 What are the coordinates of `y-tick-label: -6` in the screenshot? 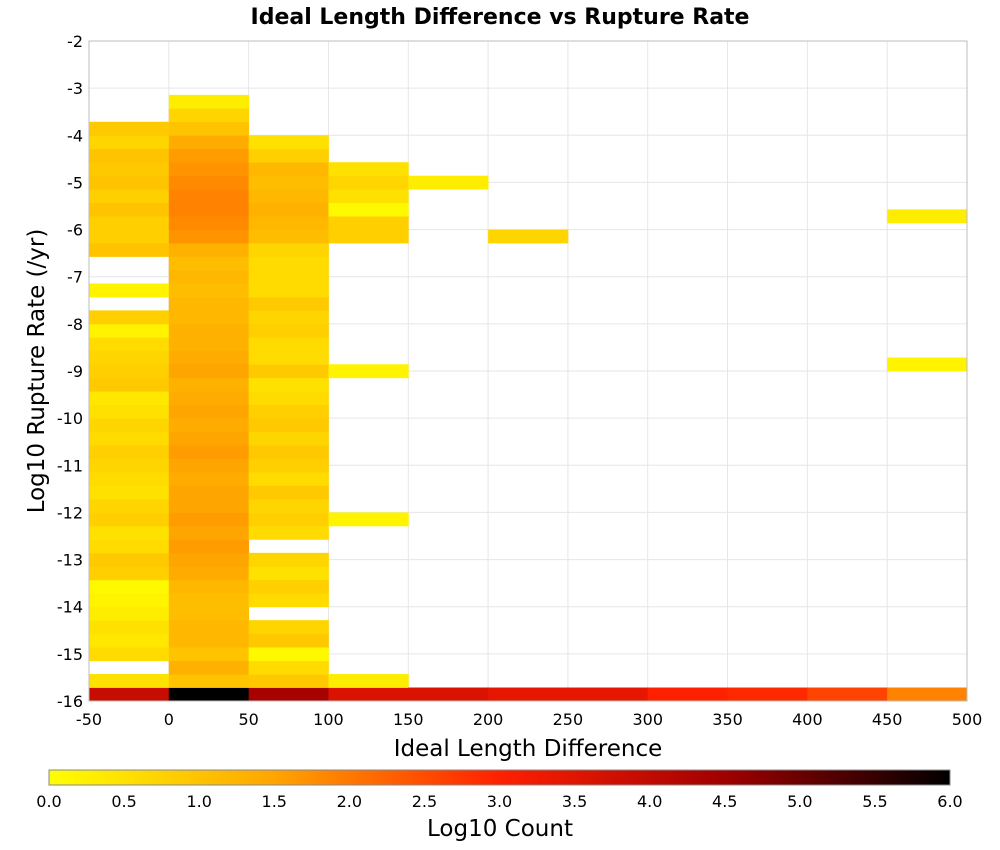 It's located at (75, 230).